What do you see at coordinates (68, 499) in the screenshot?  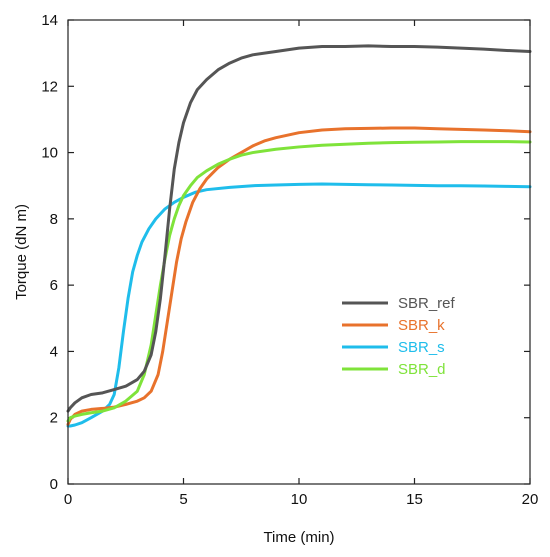 I see `x-tick-label: 0` at bounding box center [68, 499].